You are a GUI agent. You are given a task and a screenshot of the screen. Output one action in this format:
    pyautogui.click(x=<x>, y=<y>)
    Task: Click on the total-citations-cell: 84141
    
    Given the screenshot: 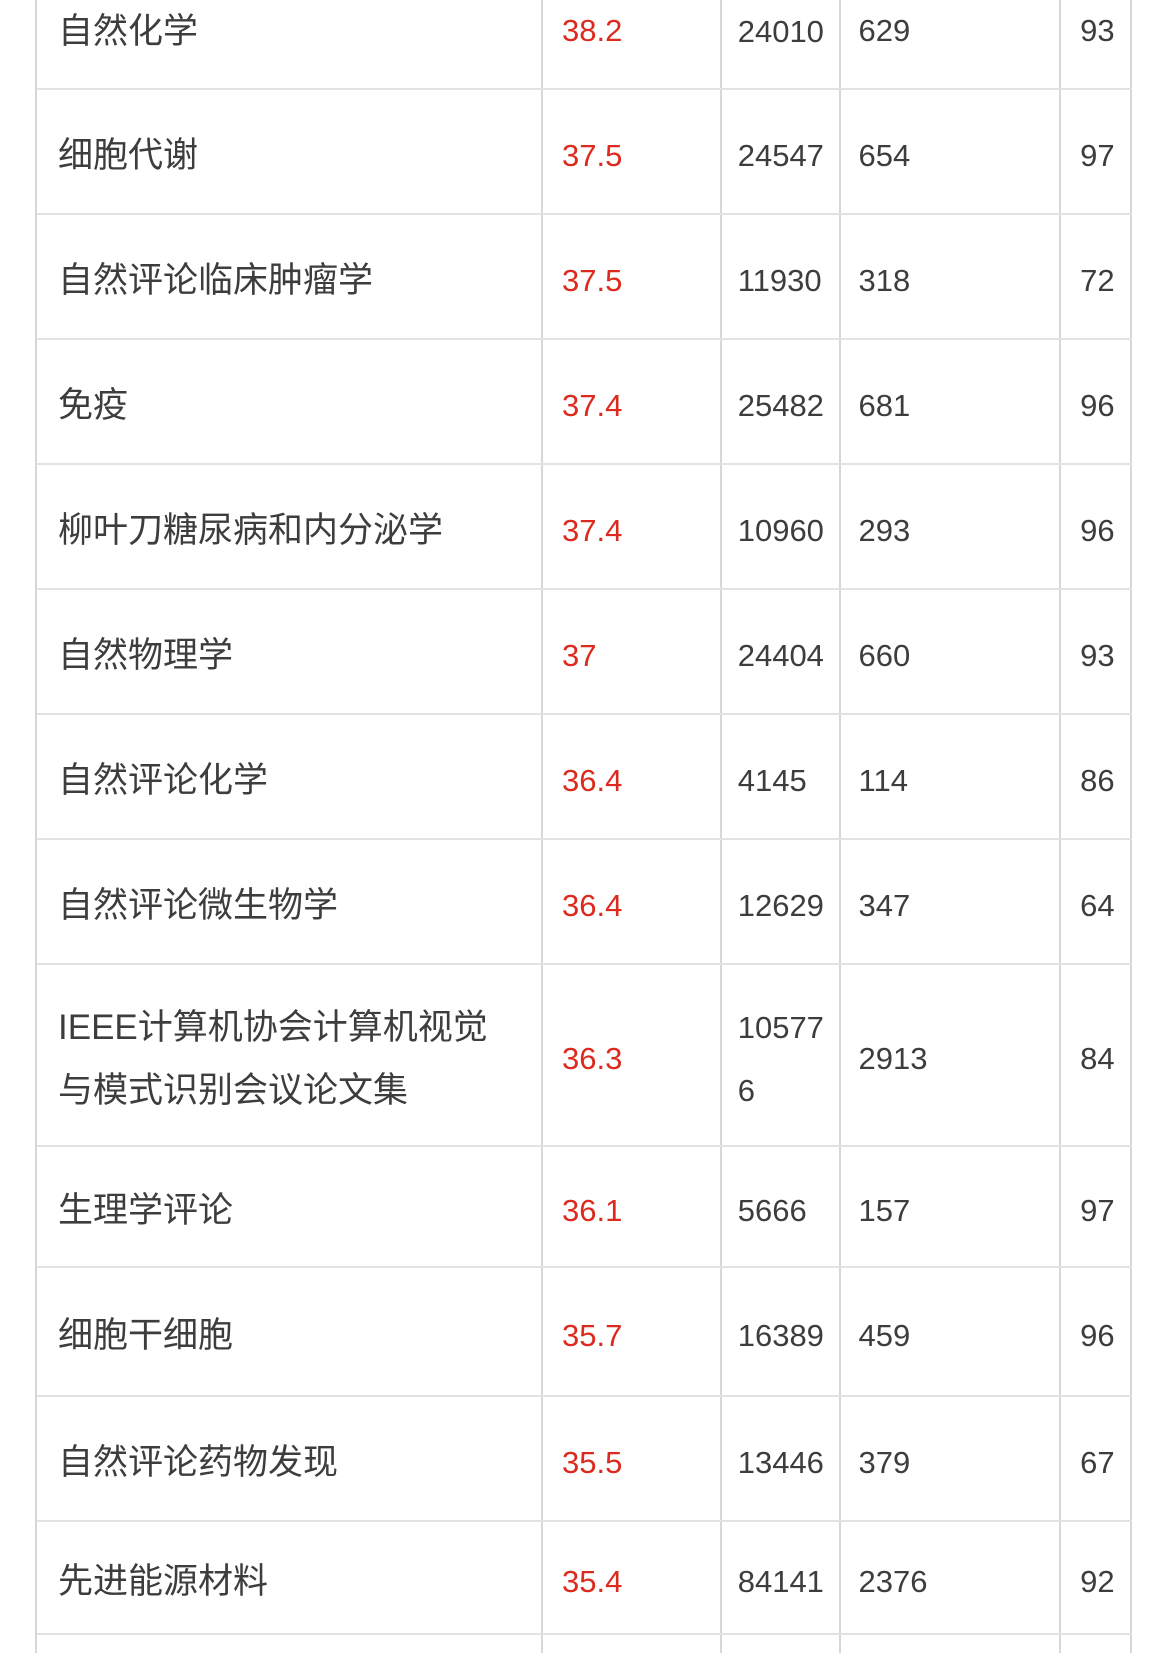 What is the action you would take?
    pyautogui.click(x=781, y=1577)
    